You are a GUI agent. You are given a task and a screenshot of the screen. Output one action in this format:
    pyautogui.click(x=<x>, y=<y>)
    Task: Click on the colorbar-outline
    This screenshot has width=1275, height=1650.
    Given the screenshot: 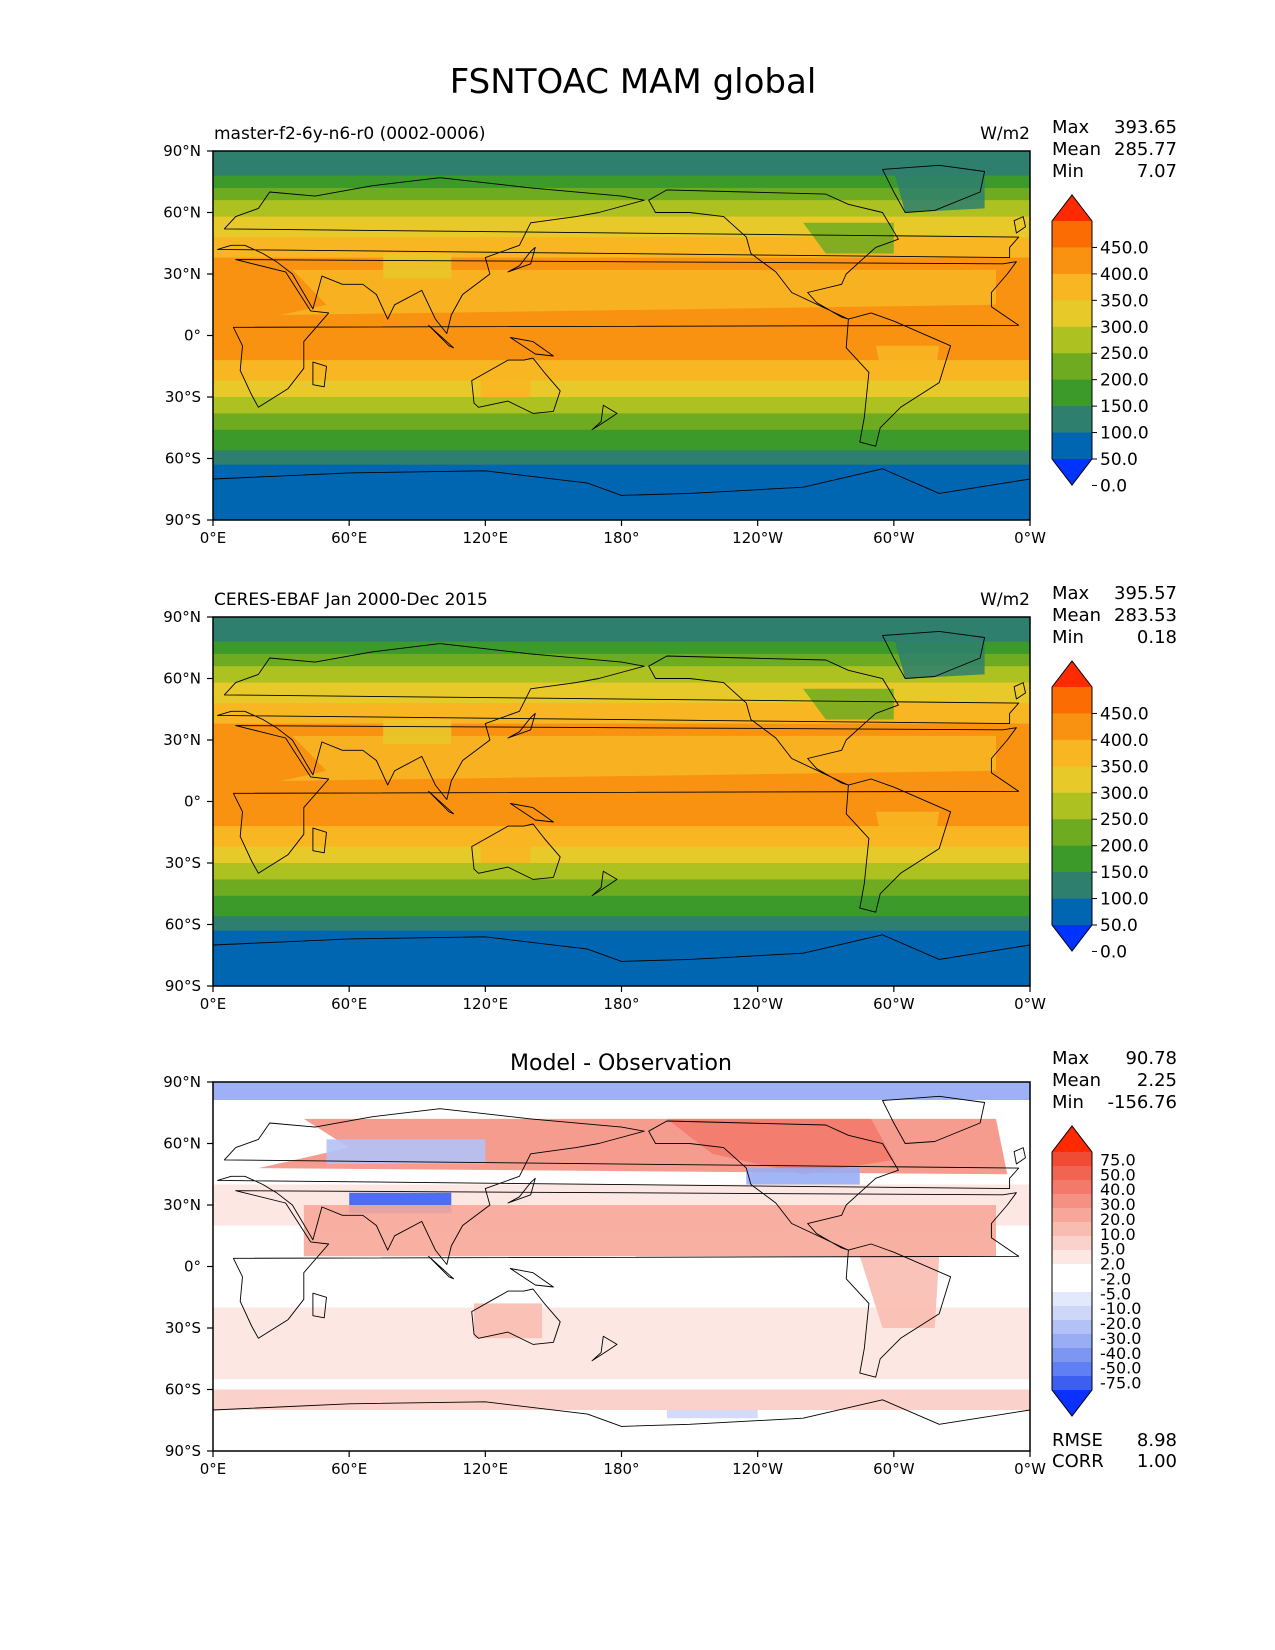 What is the action you would take?
    pyautogui.click(x=1072, y=1271)
    